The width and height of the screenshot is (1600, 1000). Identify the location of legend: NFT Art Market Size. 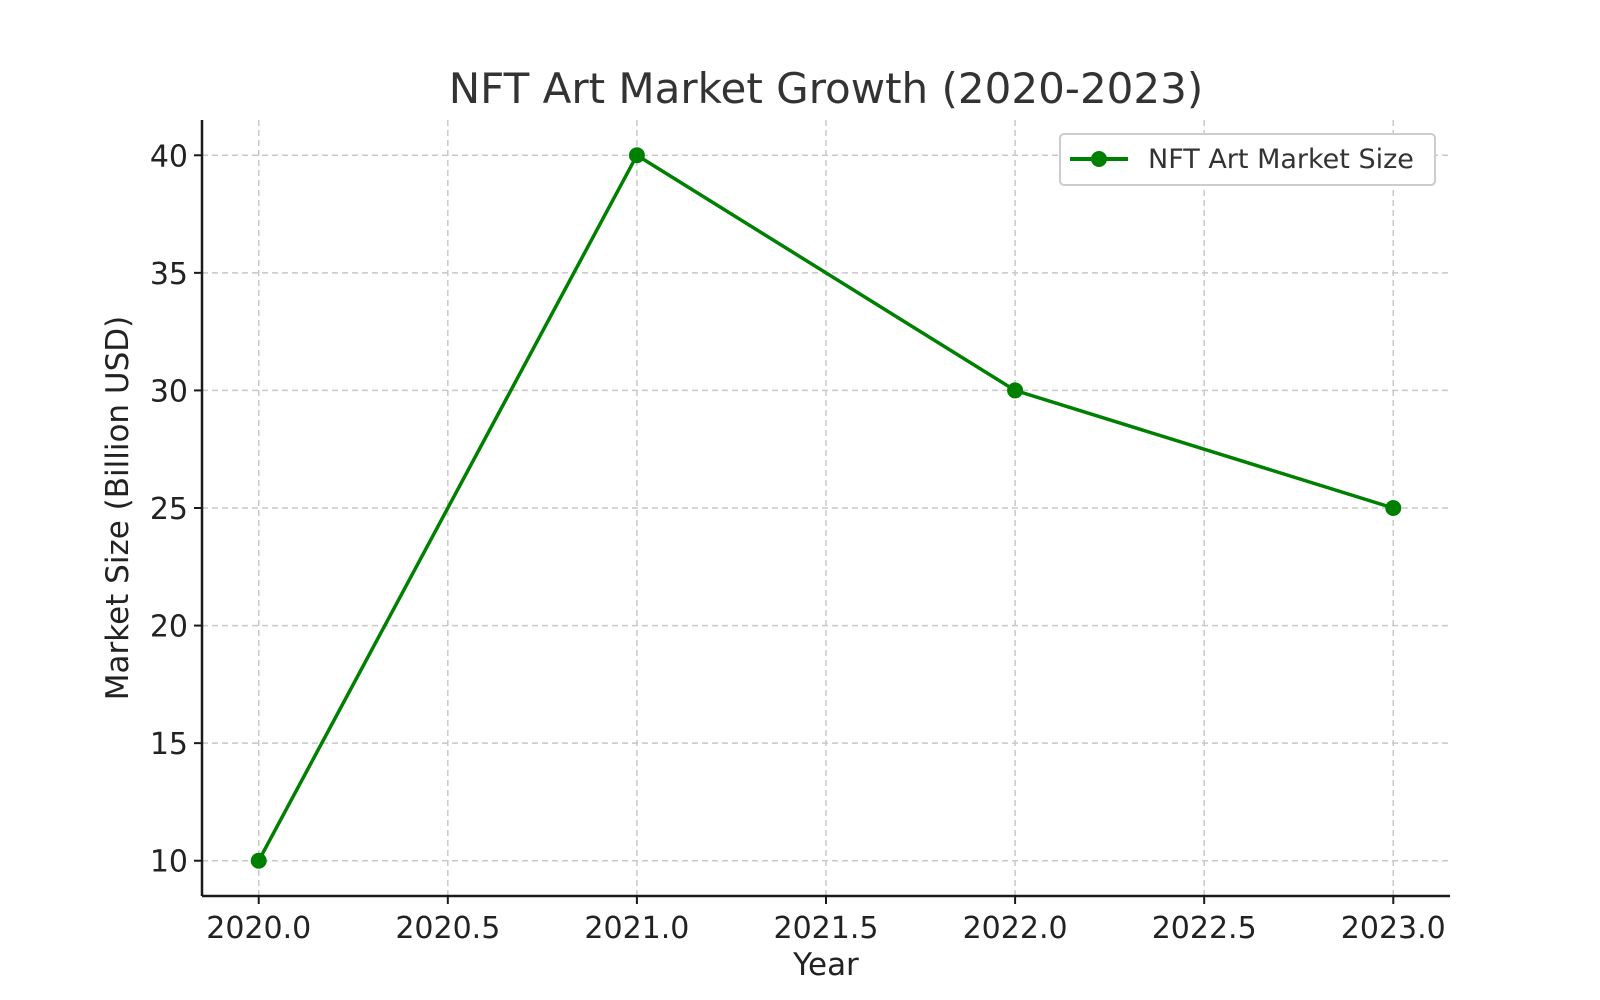
(1247, 159).